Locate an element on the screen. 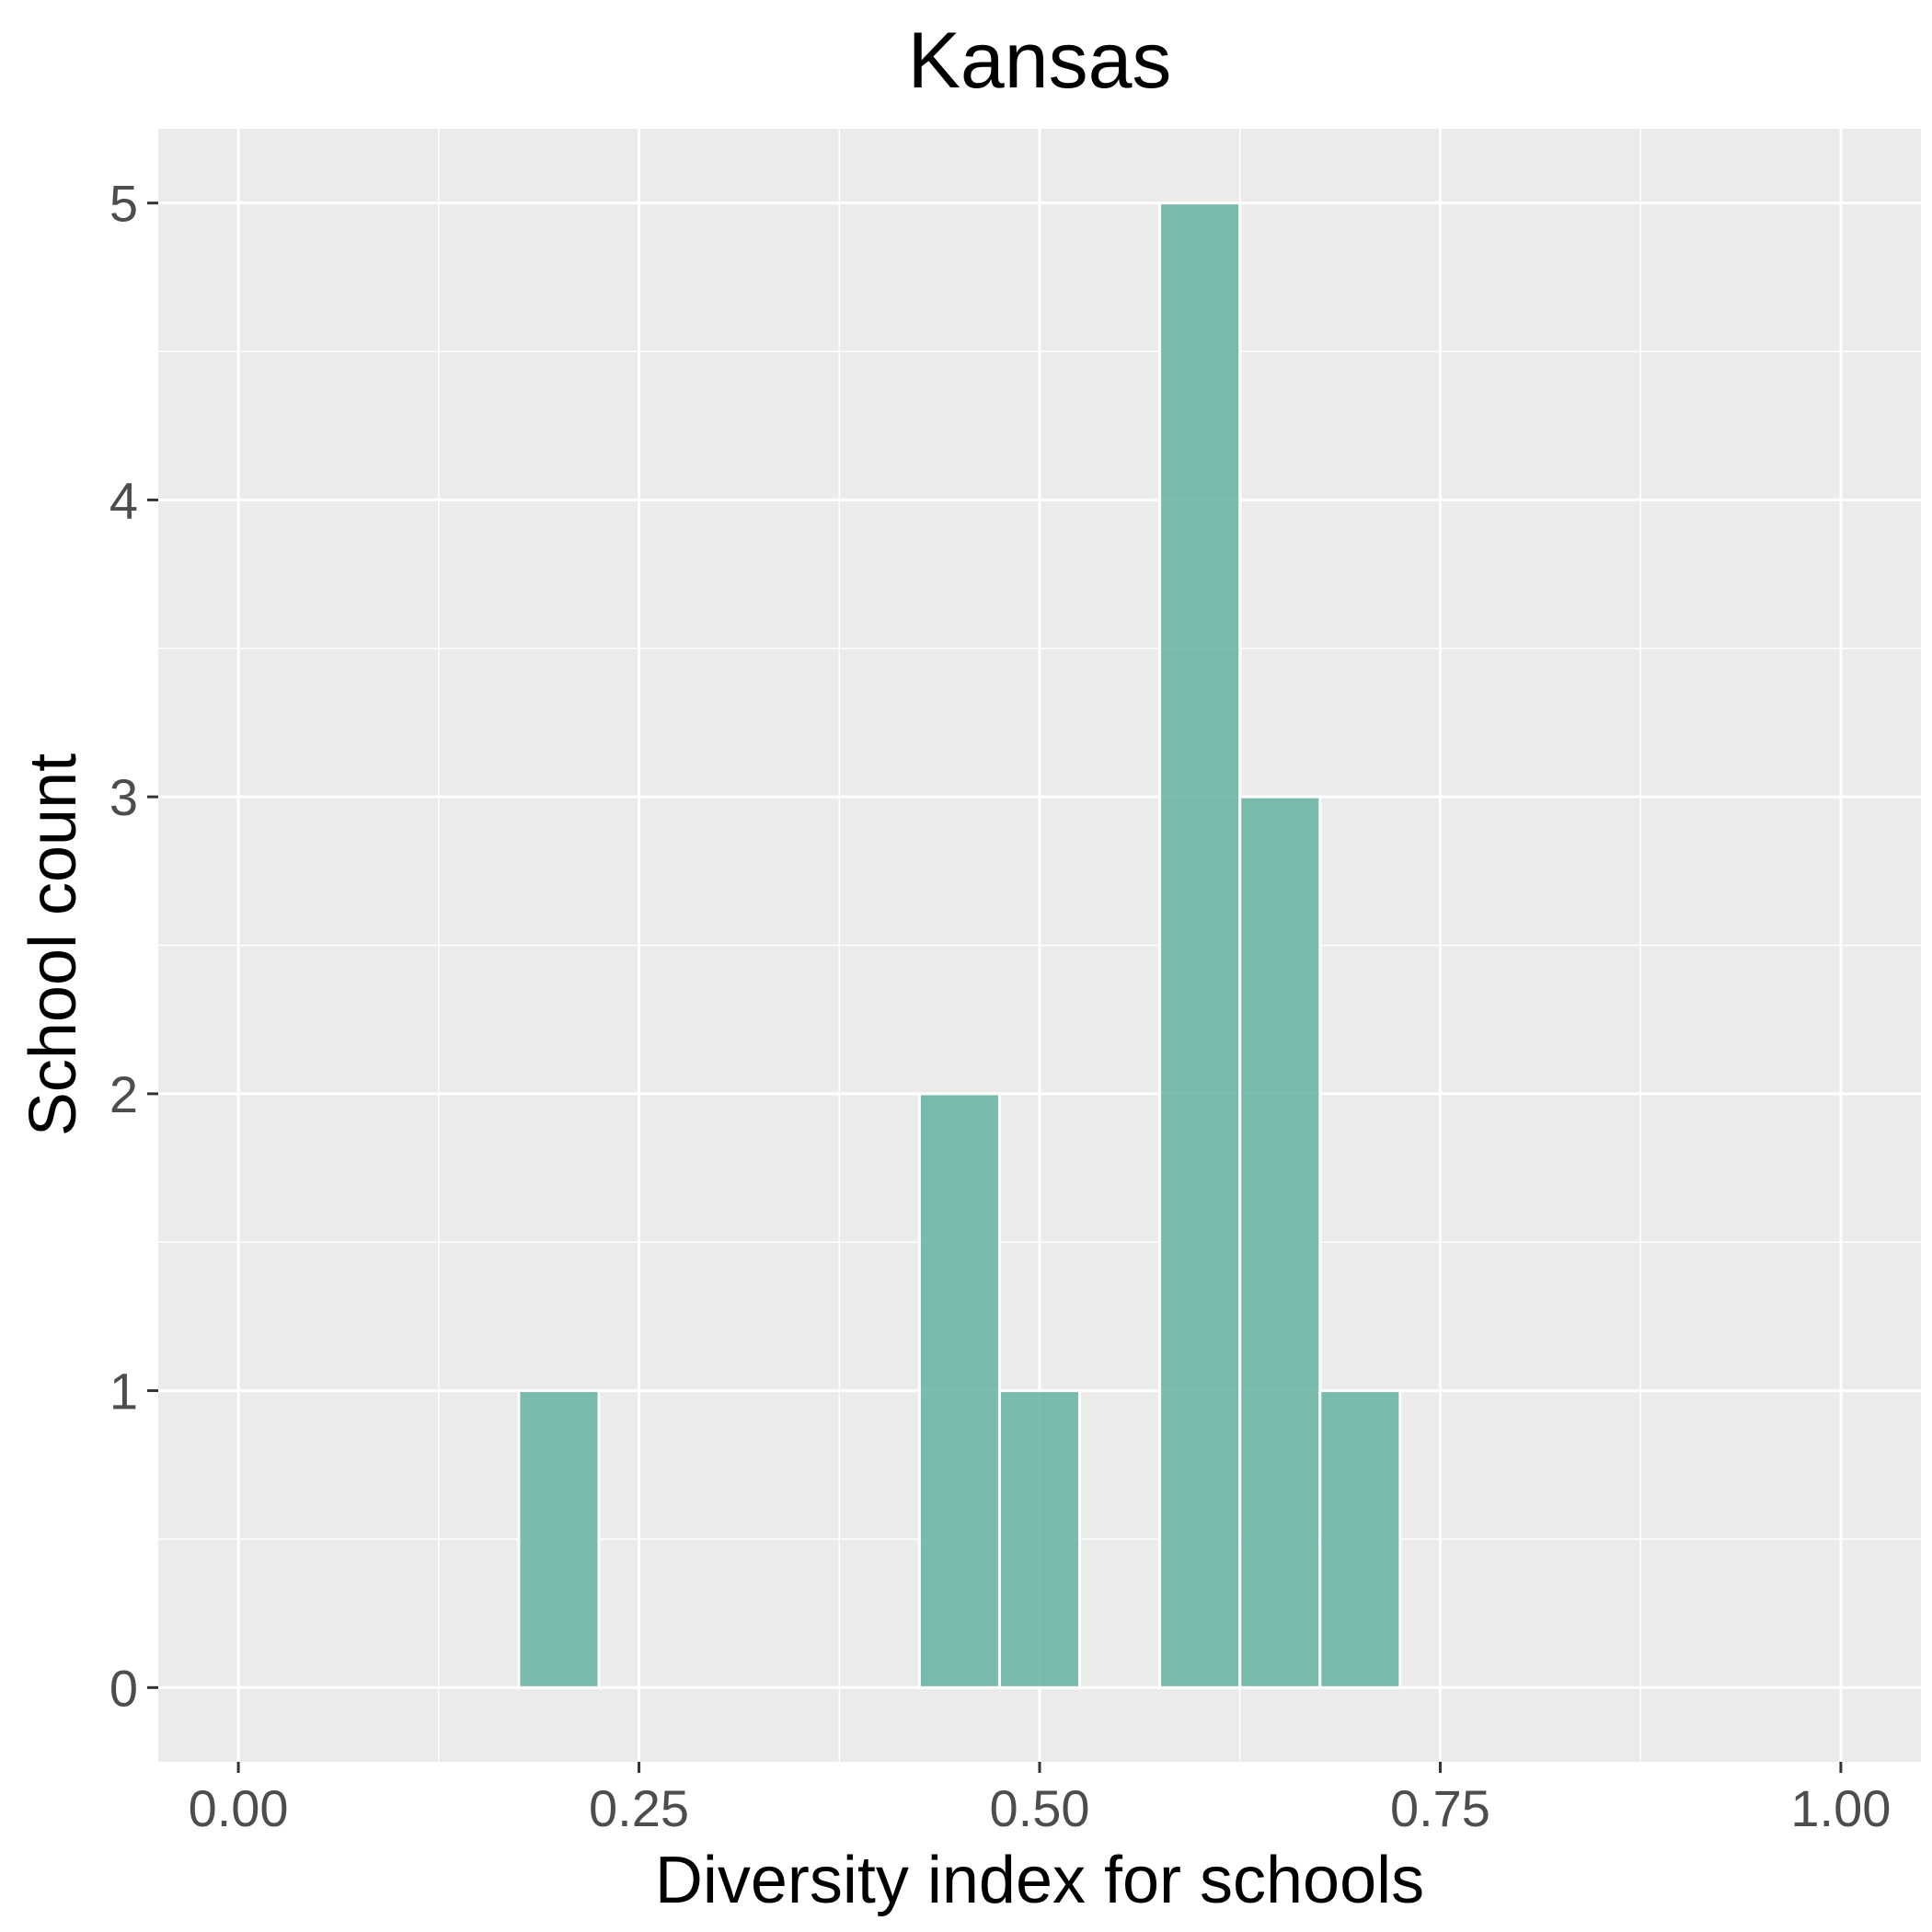 The height and width of the screenshot is (1932, 1932). y-axis: 0 1 2 3 4 5 is located at coordinates (133, 946).